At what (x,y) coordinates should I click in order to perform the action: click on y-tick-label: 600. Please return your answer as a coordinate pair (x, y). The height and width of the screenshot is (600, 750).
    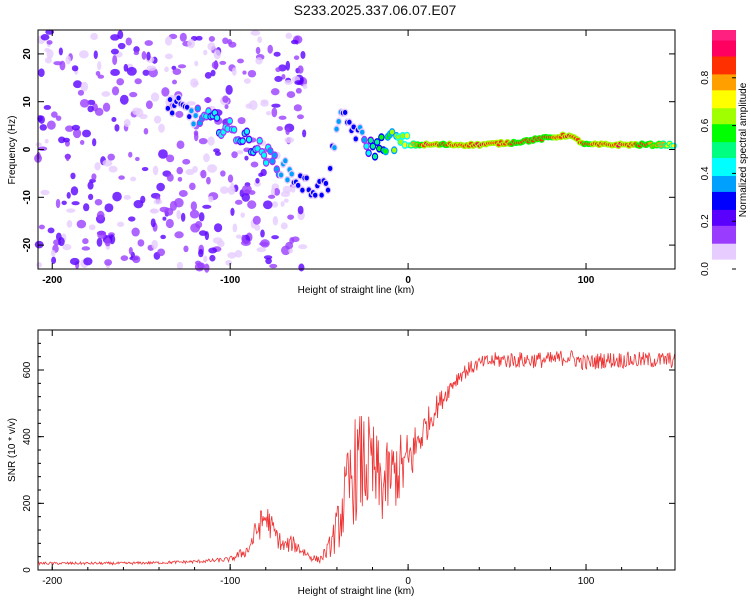
    Looking at the image, I should click on (27, 369).